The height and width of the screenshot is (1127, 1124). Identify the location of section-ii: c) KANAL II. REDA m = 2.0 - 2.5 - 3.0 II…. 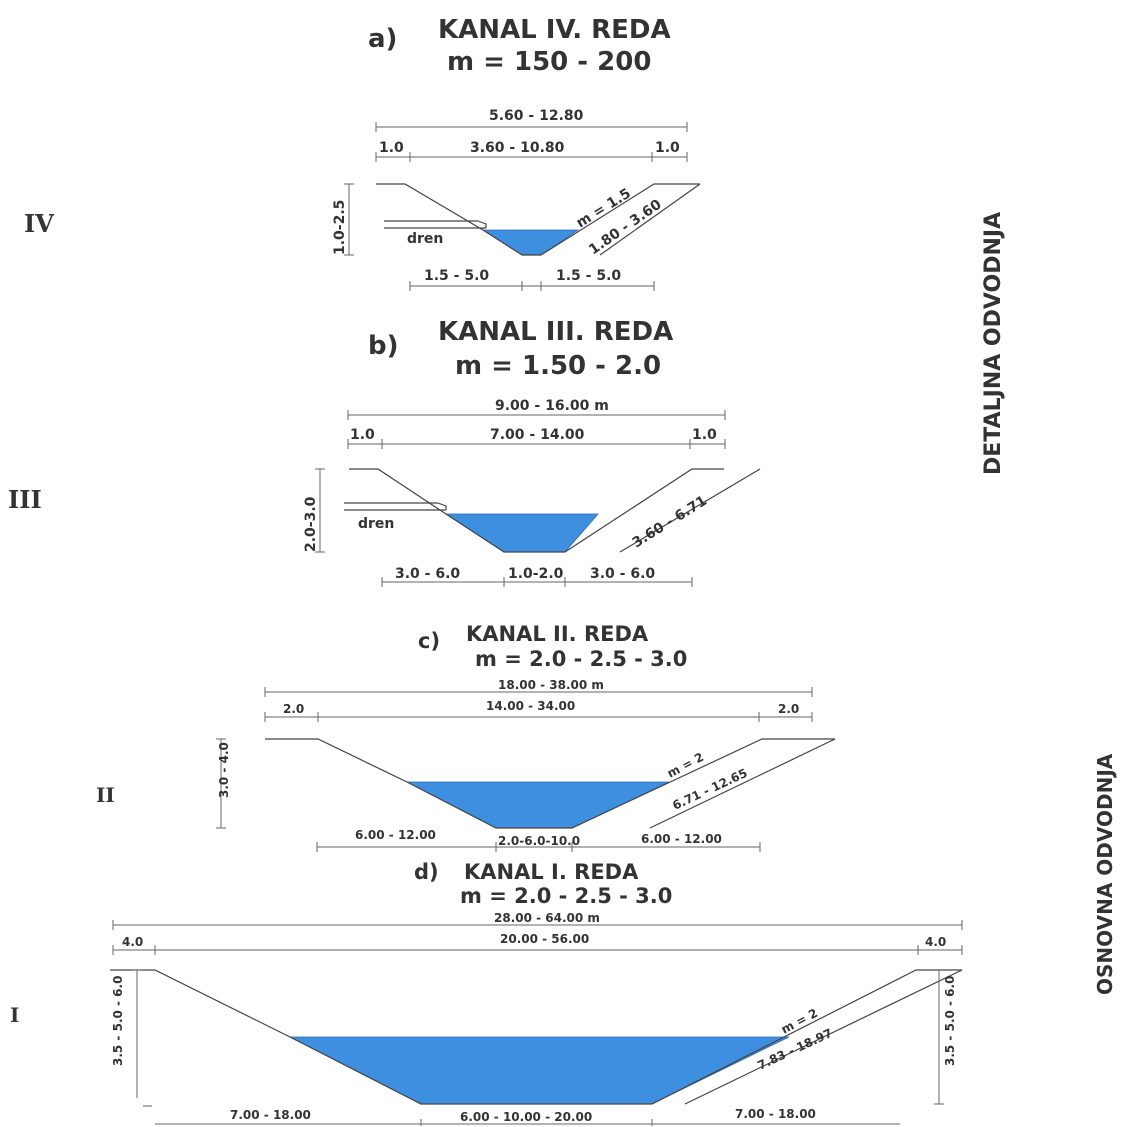
(466, 737).